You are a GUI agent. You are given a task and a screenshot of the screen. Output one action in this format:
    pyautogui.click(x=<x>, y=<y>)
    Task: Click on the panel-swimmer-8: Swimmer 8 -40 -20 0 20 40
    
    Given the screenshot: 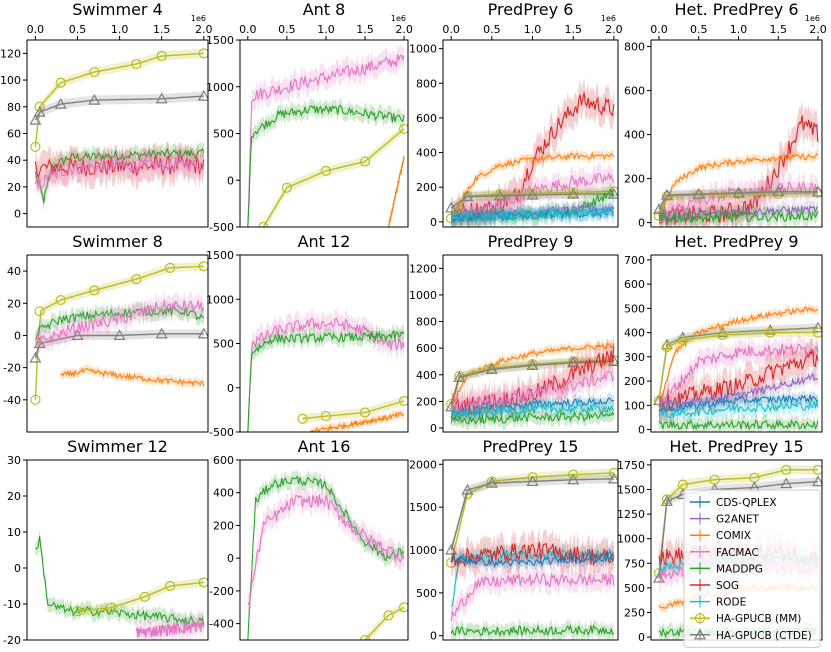 What is the action you would take?
    pyautogui.click(x=106, y=332)
    